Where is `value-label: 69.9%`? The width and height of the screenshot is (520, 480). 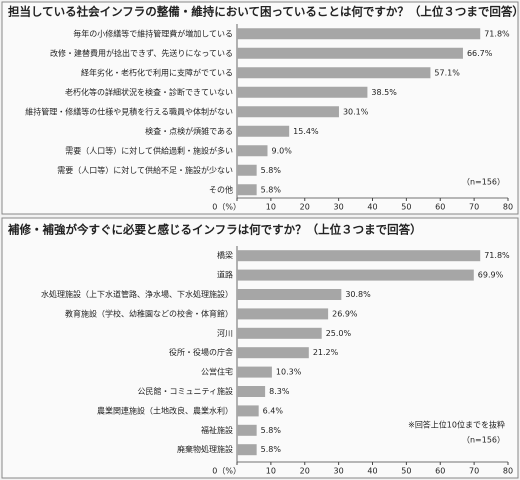 value-label: 69.9% is located at coordinates (491, 275).